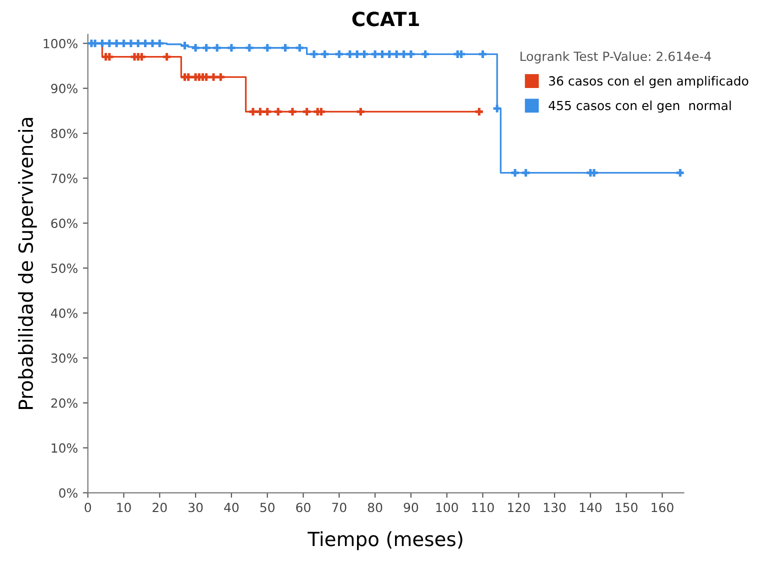 This screenshot has height=573, width=764. Describe the element at coordinates (639, 106) in the screenshot. I see `legend-label: 455 casos con el gen normal` at that location.